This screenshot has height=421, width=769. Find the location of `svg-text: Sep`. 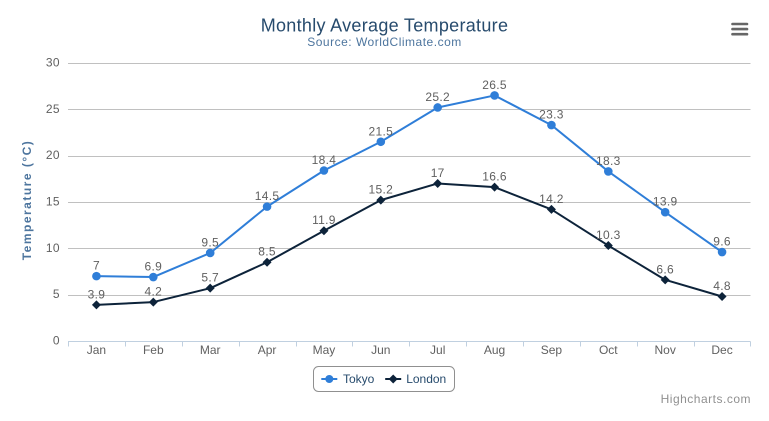

svg-text: Sep is located at coordinates (552, 350).